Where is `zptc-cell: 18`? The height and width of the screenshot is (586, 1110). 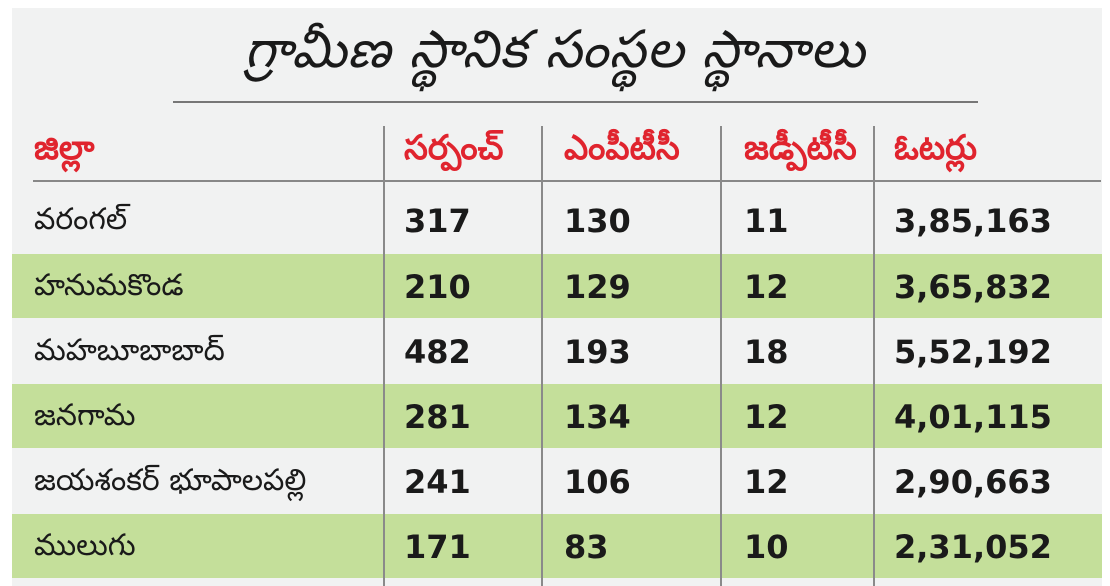
zptc-cell: 18 is located at coordinates (766, 352).